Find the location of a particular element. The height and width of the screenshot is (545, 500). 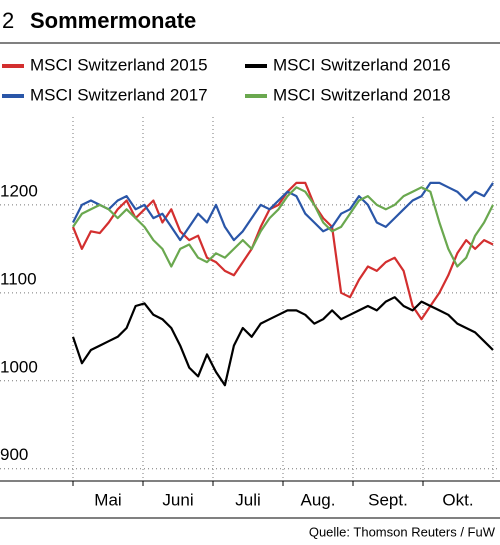

x-tick-label: Juni is located at coordinates (177, 499).